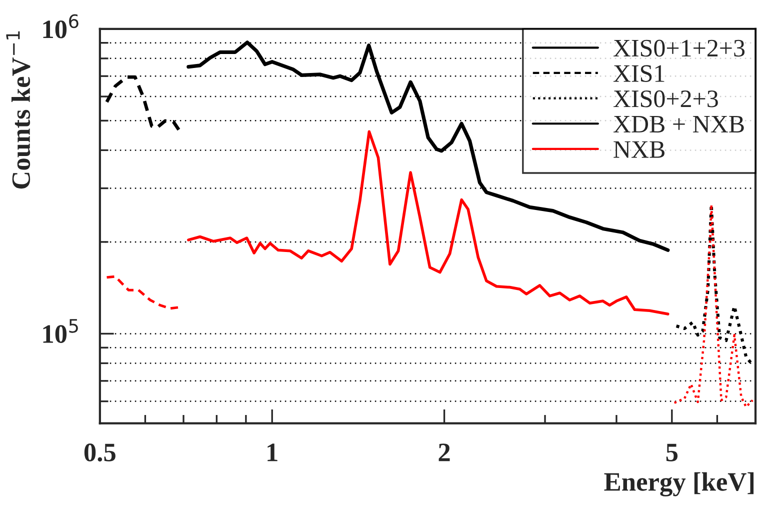  What do you see at coordinates (638, 73) in the screenshot?
I see `legend-label: XIS1` at bounding box center [638, 73].